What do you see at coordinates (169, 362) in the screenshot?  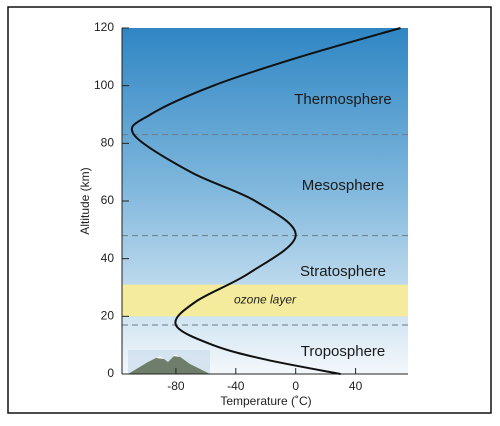 I see `mountains` at bounding box center [169, 362].